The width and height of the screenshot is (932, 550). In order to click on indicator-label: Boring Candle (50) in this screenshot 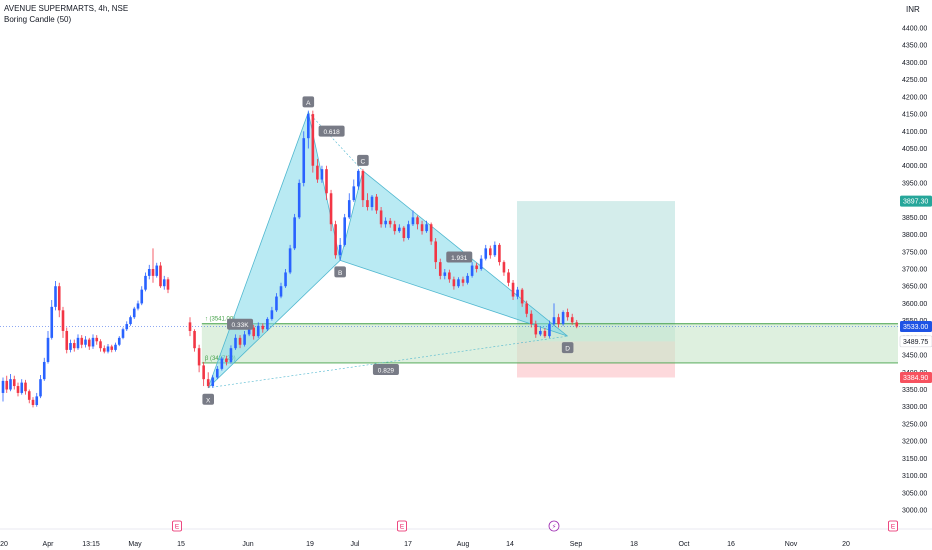, I will do `click(38, 19)`.